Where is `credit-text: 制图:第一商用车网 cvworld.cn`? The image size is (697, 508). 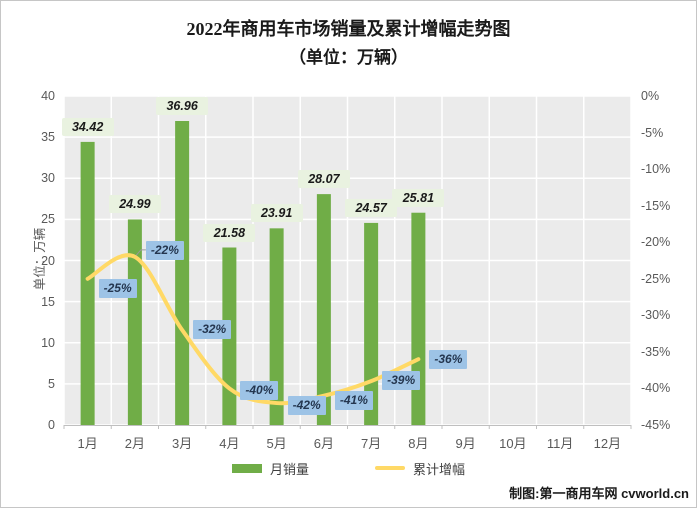 credit-text: 制图:第一商用车网 cvworld.cn is located at coordinates (599, 493).